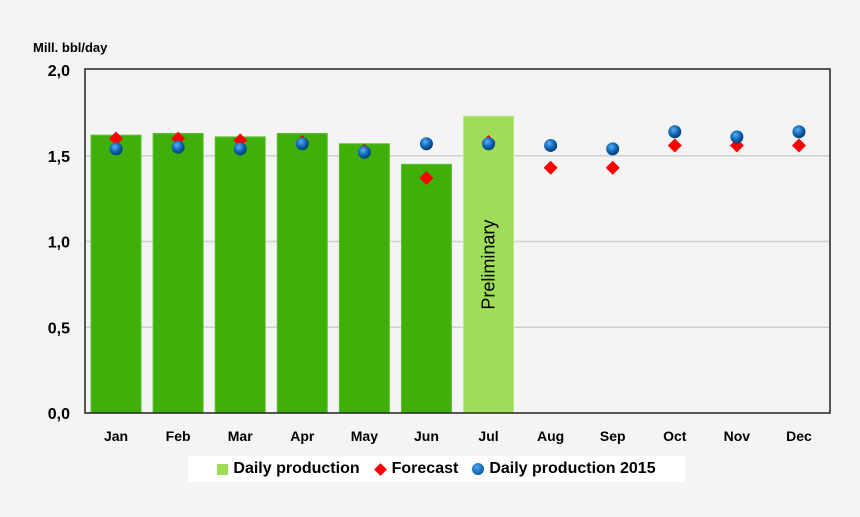 This screenshot has width=860, height=517. Describe the element at coordinates (380, 469) in the screenshot. I see `legend-swatch-diamond` at that location.